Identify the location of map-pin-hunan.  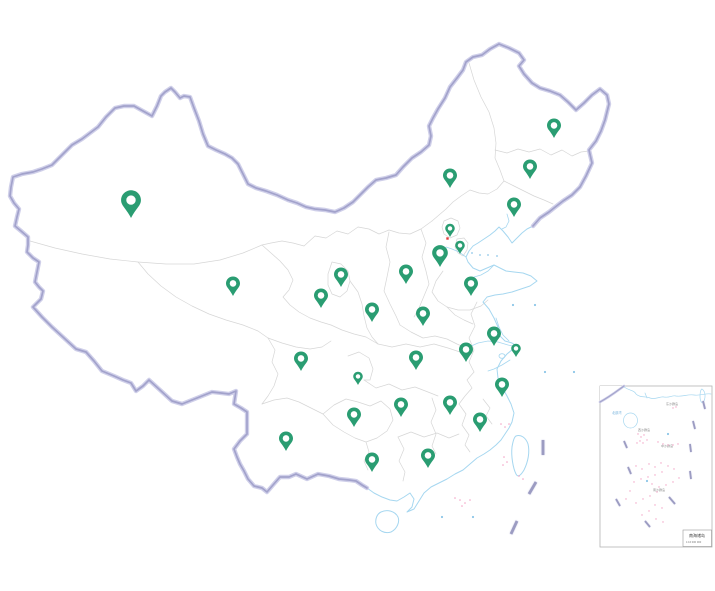
(401, 407).